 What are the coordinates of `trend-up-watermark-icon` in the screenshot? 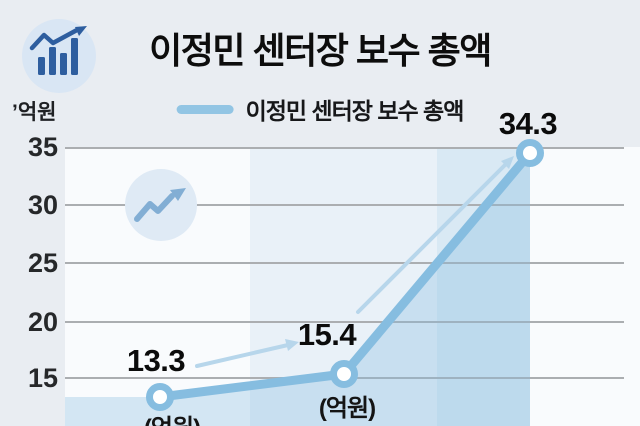 It's located at (161, 205).